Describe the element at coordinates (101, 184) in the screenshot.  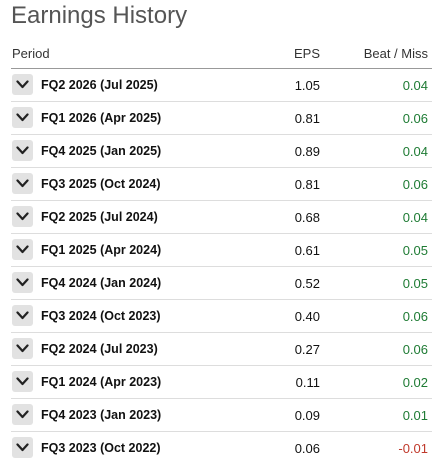
I see `period-label: FQ3 2025 (Oct 2024)` at that location.